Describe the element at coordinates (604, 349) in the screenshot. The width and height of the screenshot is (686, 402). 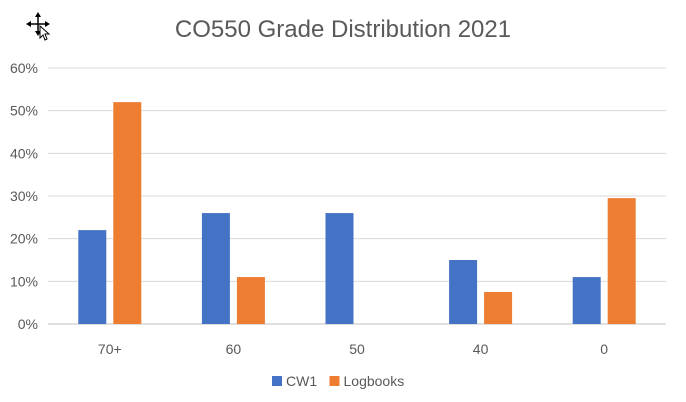
I see `x-tick-label: 0` at that location.